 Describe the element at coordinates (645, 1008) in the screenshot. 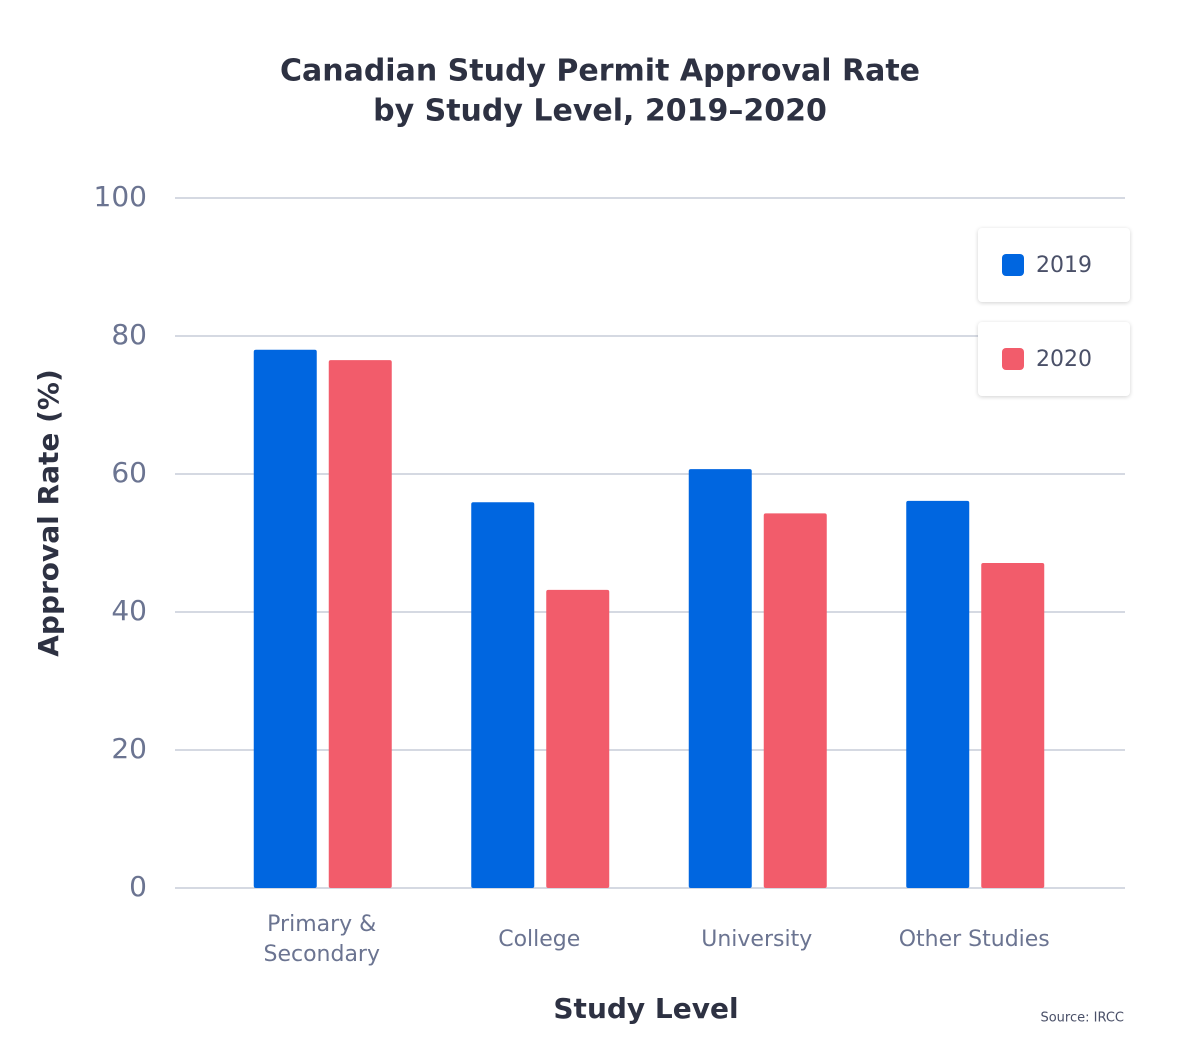

I see `x-axis-title: Study Level` at that location.